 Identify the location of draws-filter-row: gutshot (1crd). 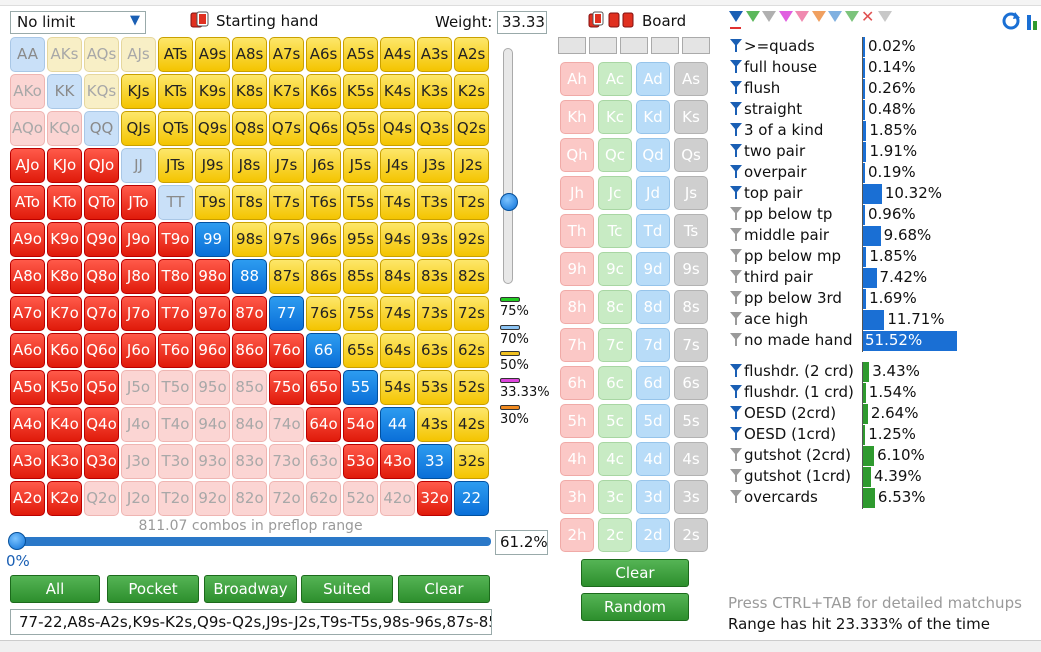
(790, 477).